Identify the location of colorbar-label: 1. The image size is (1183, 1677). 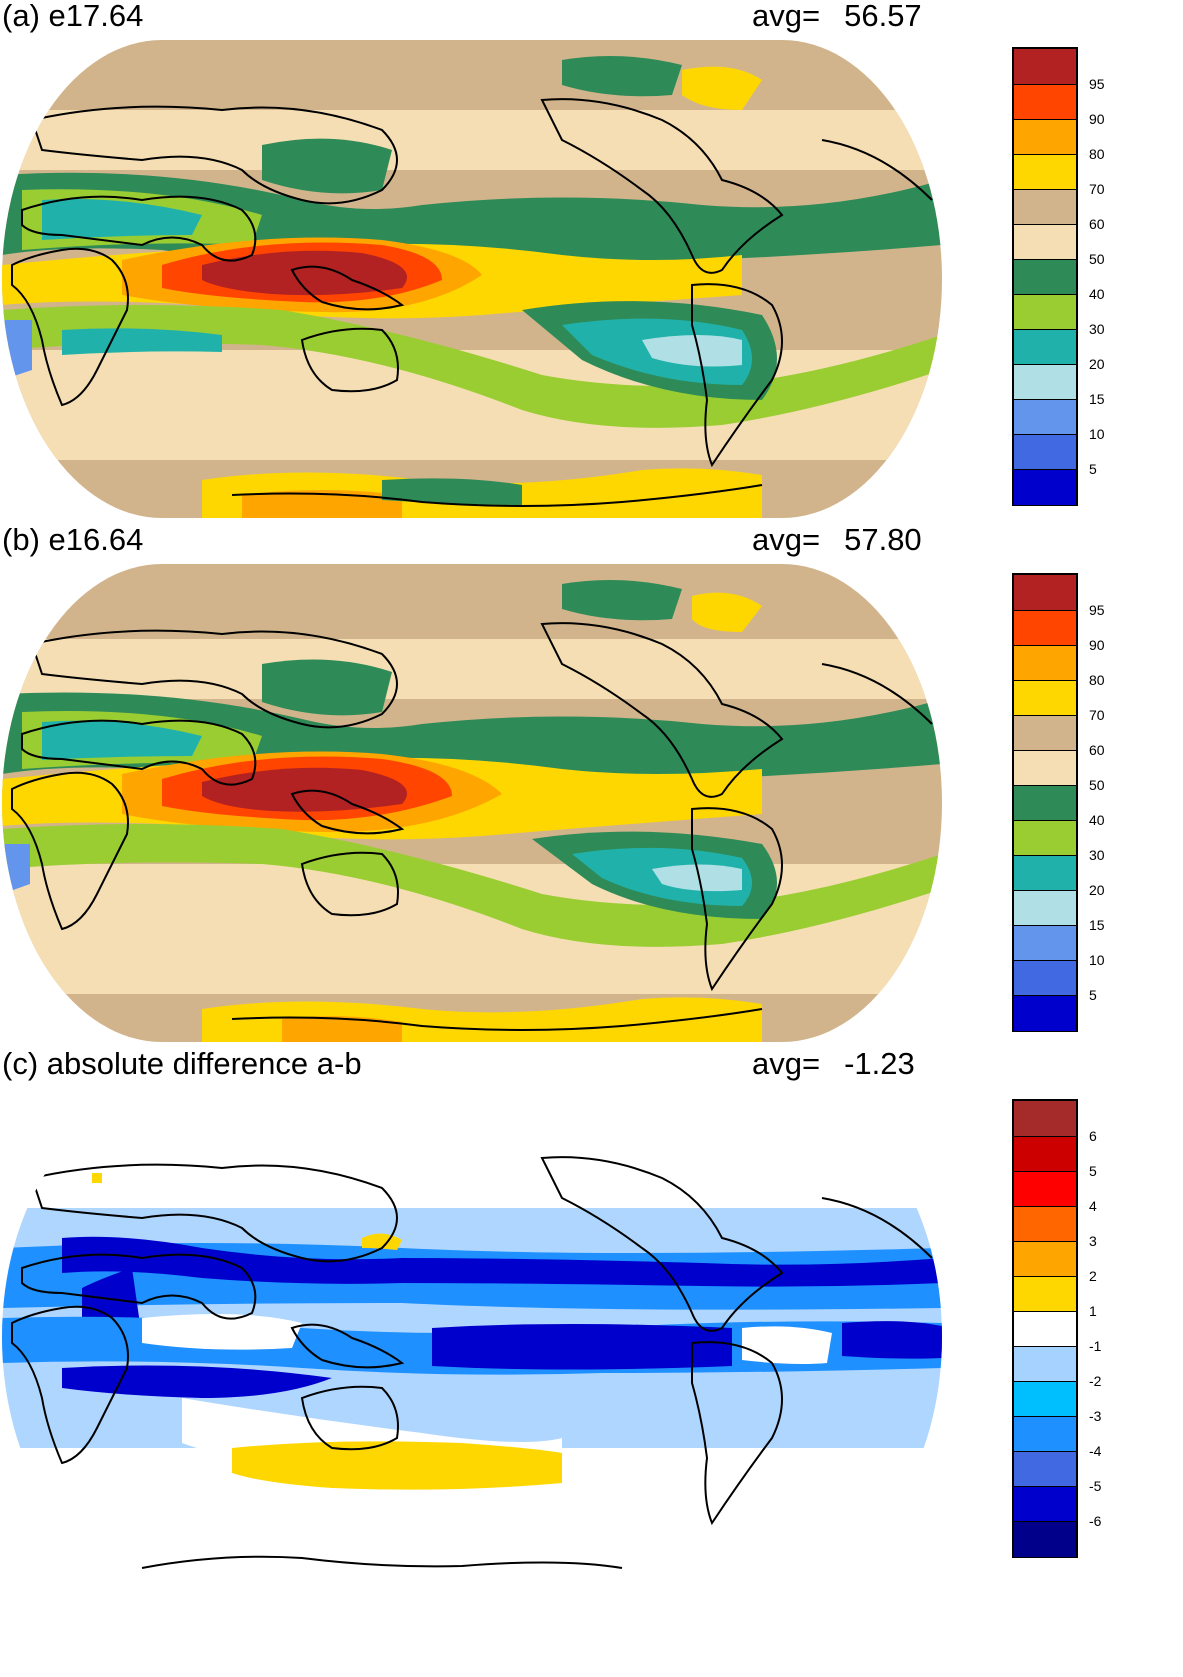
(1093, 1311).